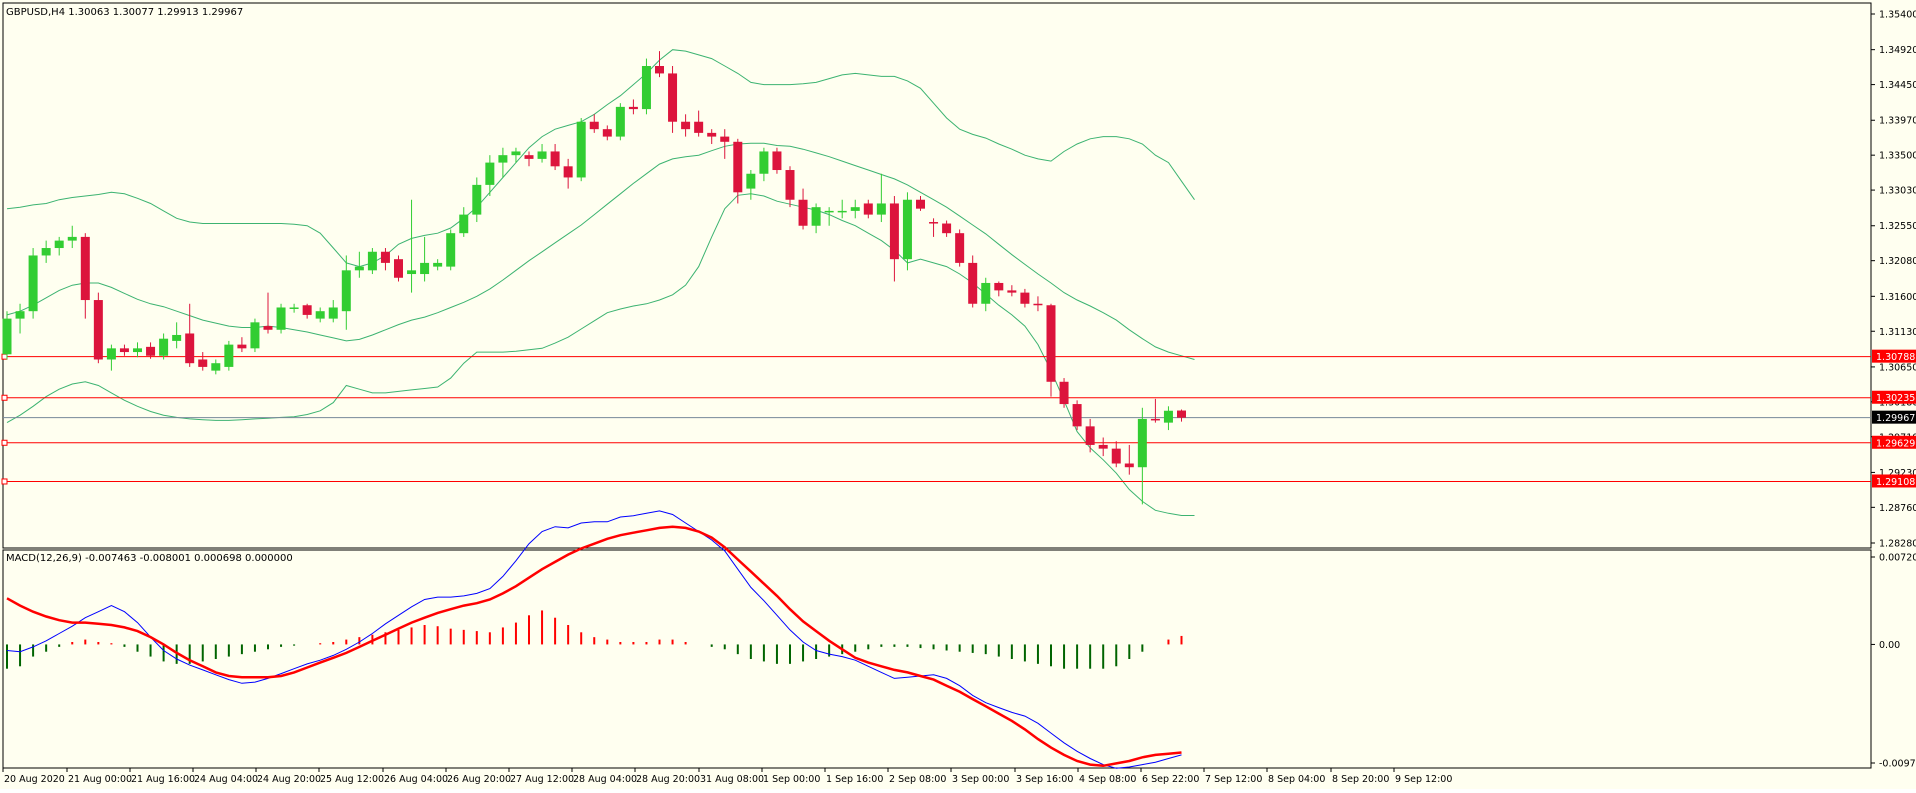  I want to click on price-line-label: 1.30235, so click(1895, 398).